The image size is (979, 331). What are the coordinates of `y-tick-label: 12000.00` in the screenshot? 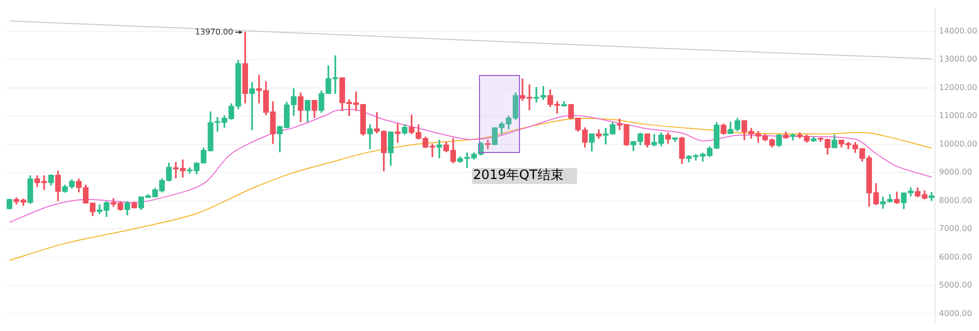 It's located at (958, 87).